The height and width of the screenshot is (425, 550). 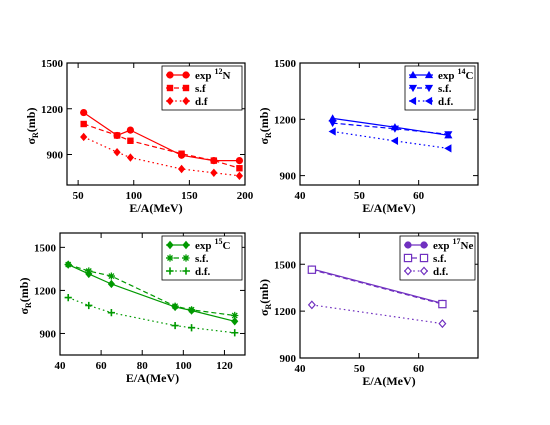 What do you see at coordinates (470, 76) in the screenshot?
I see `legend-label-element: C` at bounding box center [470, 76].